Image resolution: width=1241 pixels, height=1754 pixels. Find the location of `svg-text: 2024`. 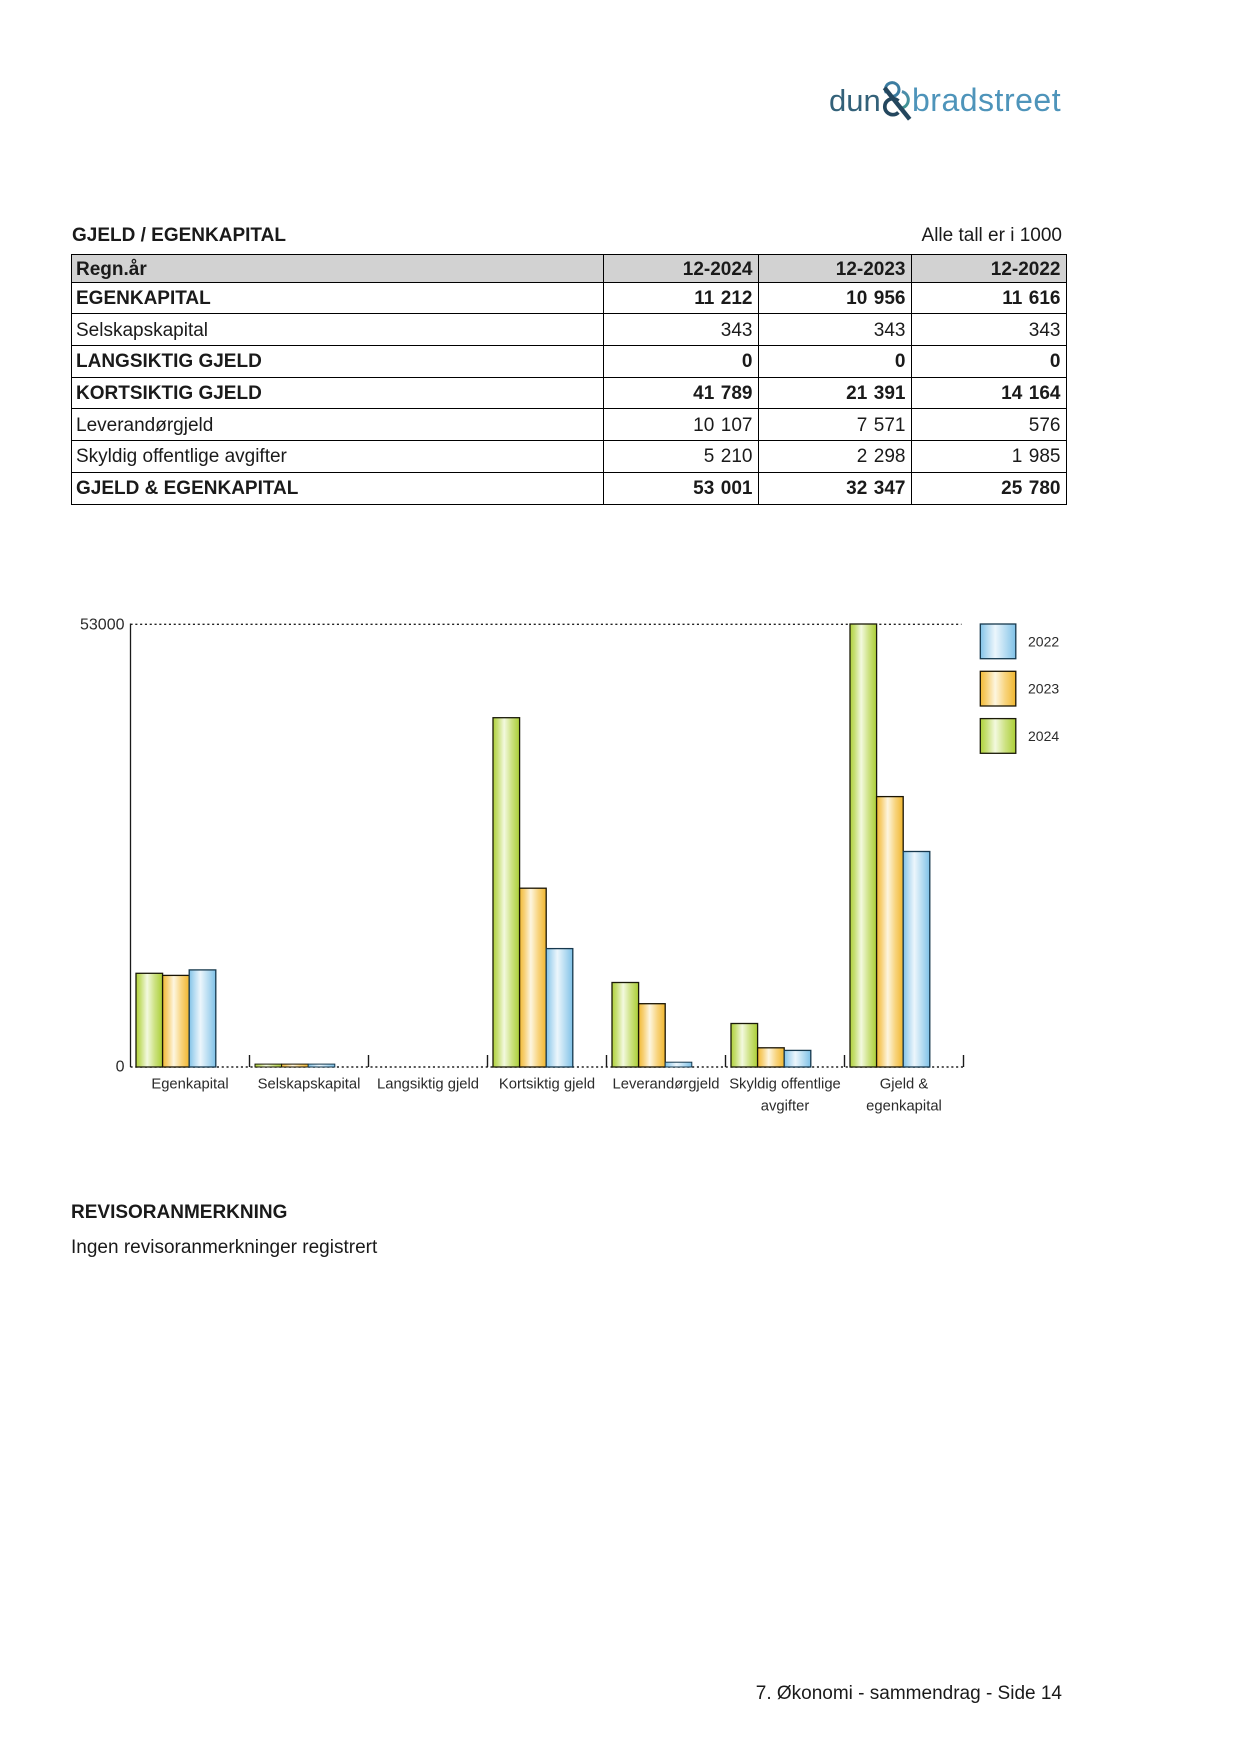

svg-text: 2024 is located at coordinates (1043, 736).